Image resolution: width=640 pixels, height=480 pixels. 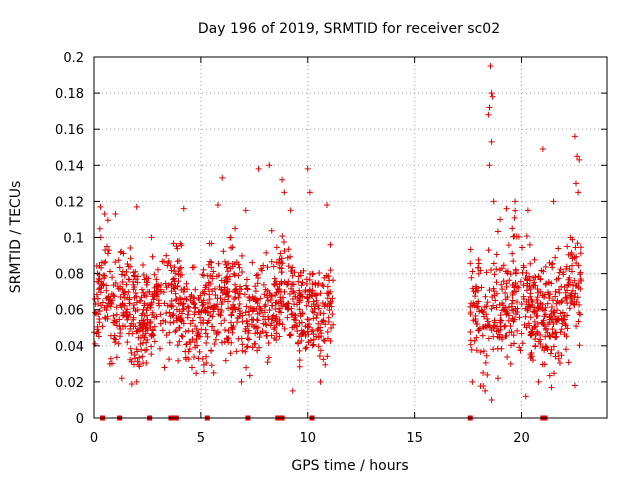 I want to click on x-tick-label: 20, so click(x=521, y=438).